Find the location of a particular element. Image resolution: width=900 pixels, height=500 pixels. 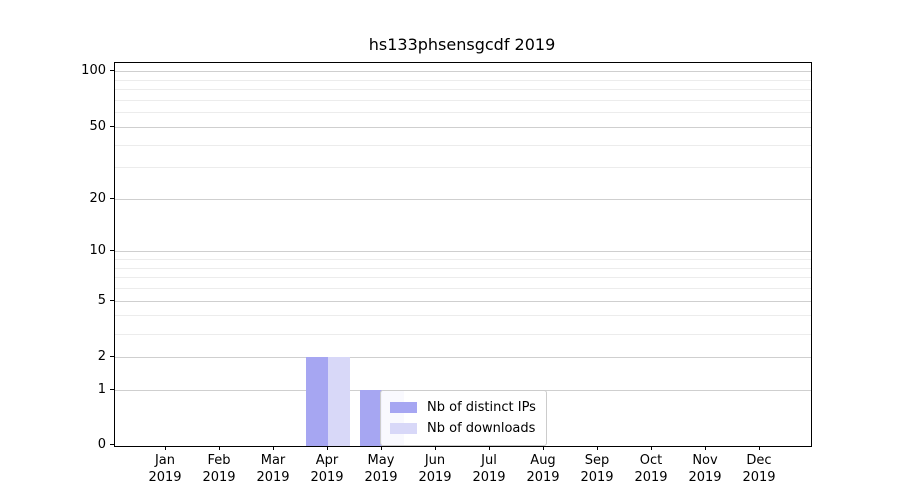

legend-label: Nb of distinct IPs is located at coordinates (481, 407).